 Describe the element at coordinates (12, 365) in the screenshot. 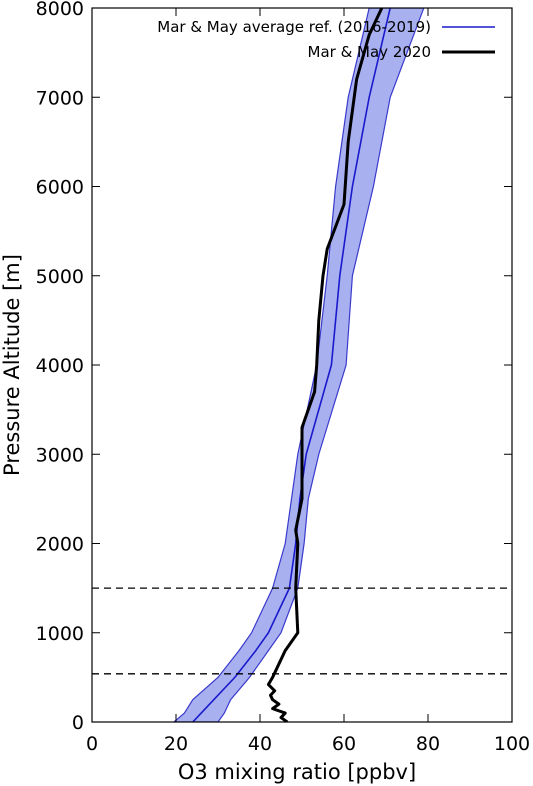

I see `y-axis-title: Pressure Altitude [m]` at that location.